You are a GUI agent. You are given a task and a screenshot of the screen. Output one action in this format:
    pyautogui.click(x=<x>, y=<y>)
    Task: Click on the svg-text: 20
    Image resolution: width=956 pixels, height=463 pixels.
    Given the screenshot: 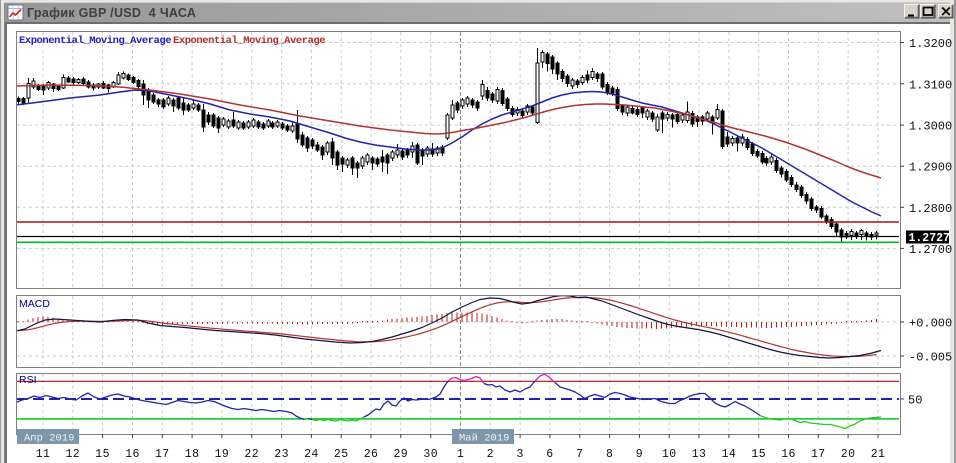 What is the action you would take?
    pyautogui.click(x=848, y=454)
    